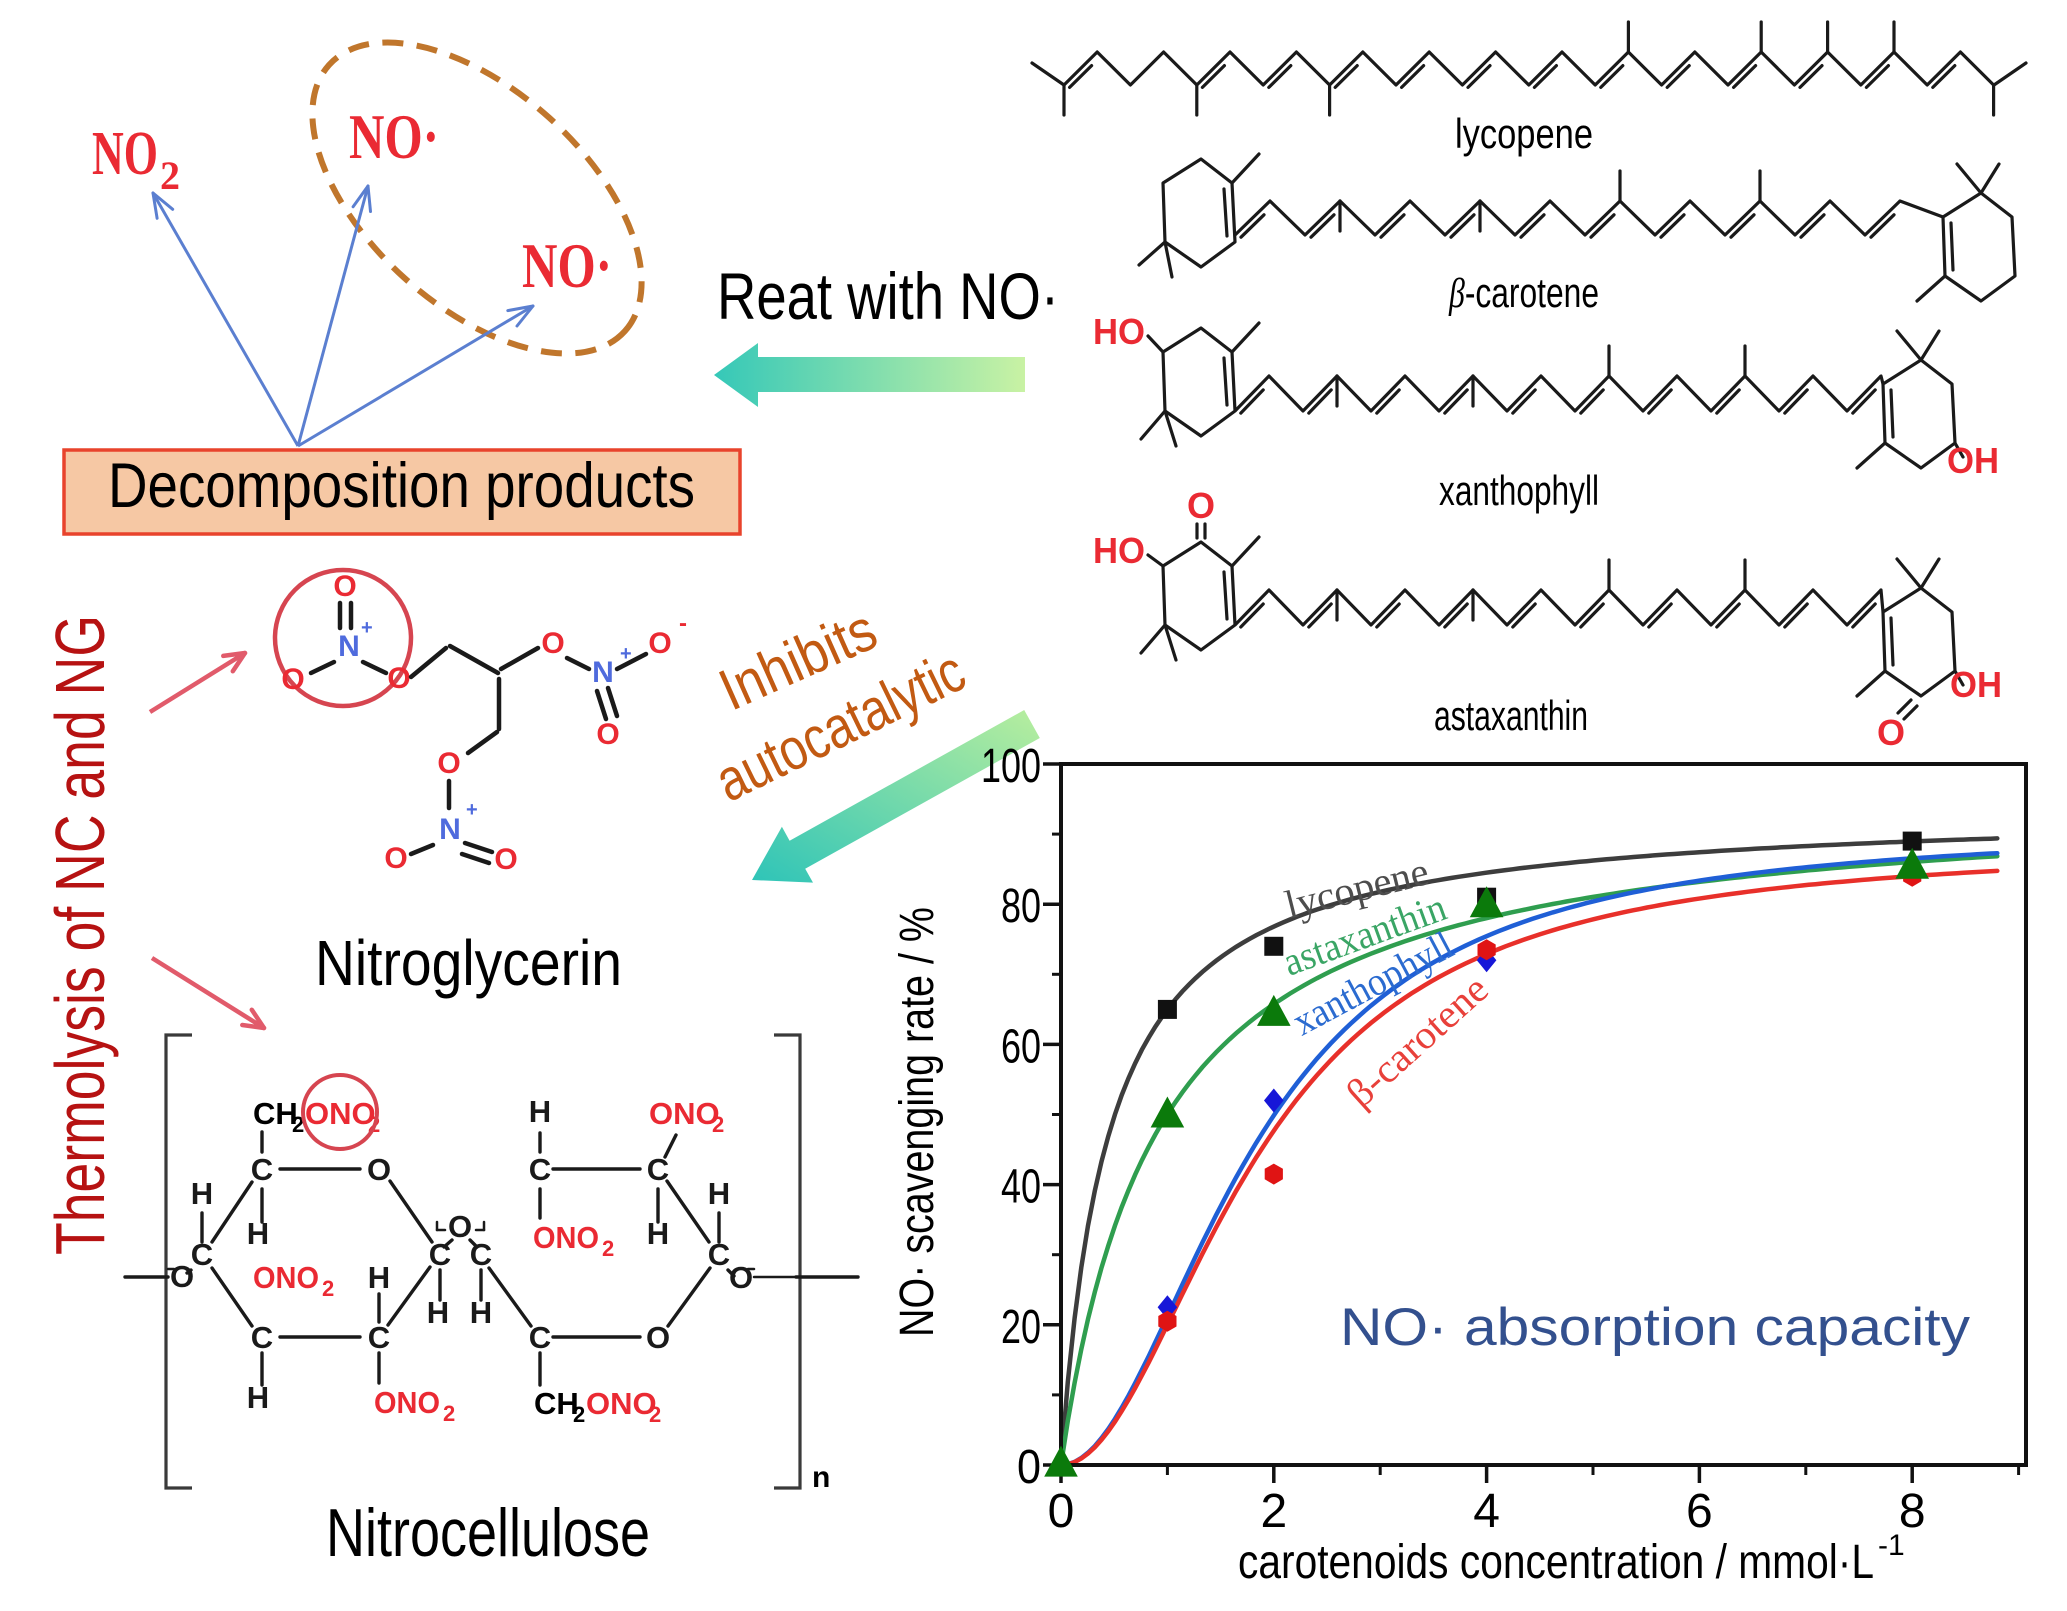 The image size is (2067, 1611). Describe the element at coordinates (1891, 1545) in the screenshot. I see `svg-text: -1` at that location.